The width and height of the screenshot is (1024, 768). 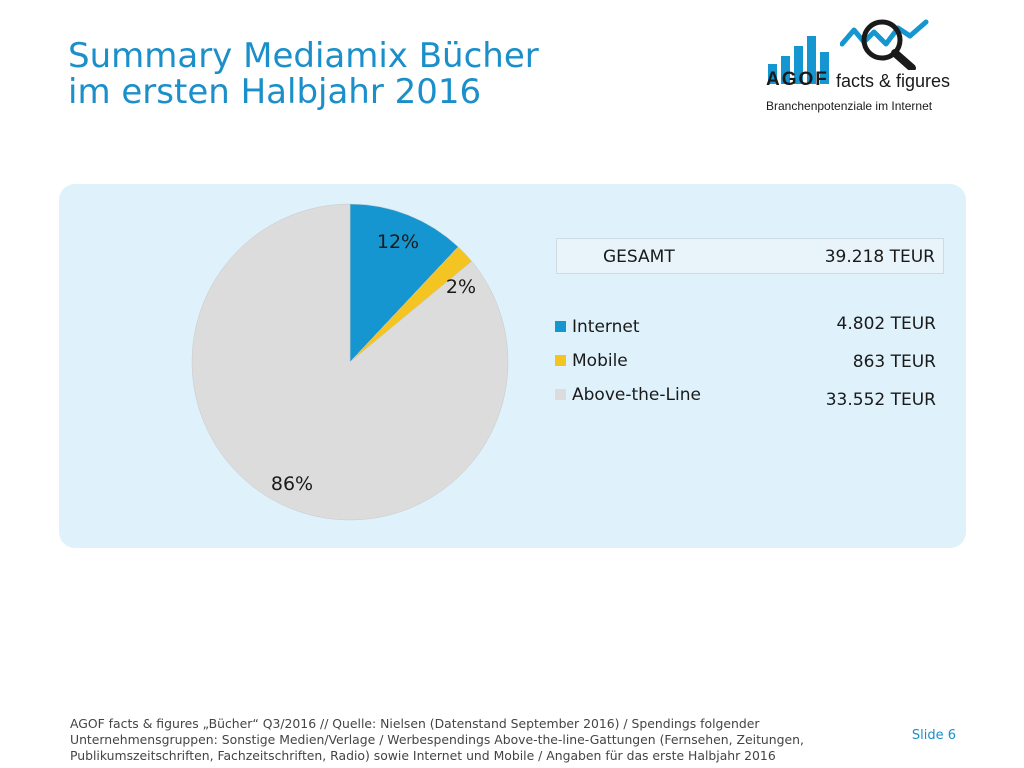 What do you see at coordinates (560, 394) in the screenshot?
I see `legend-swatch-above-the-line` at bounding box center [560, 394].